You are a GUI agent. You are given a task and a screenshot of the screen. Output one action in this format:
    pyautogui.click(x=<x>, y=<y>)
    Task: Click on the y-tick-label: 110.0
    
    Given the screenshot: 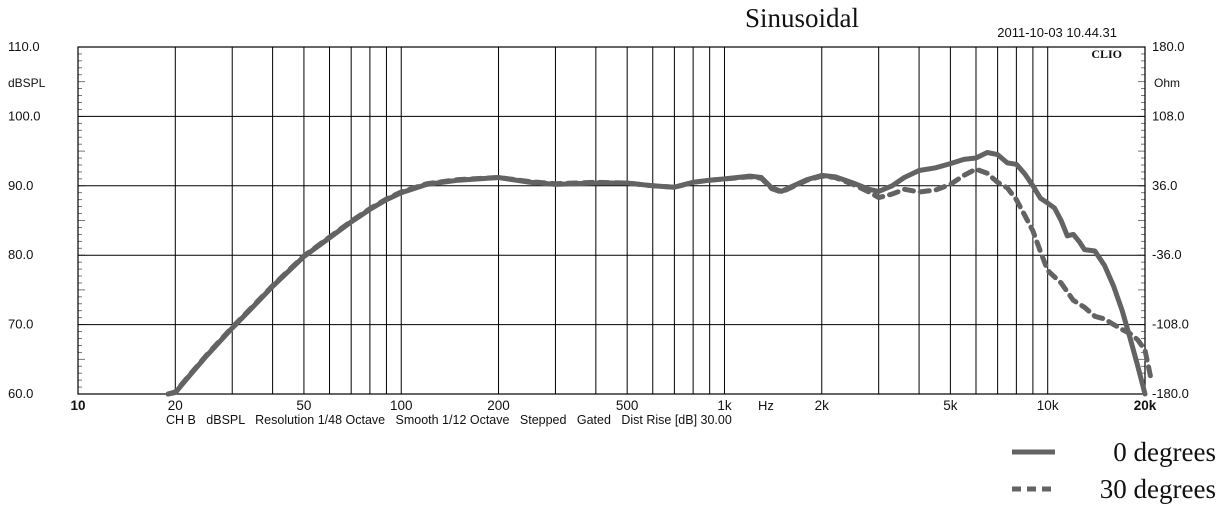 What is the action you would take?
    pyautogui.click(x=24, y=46)
    